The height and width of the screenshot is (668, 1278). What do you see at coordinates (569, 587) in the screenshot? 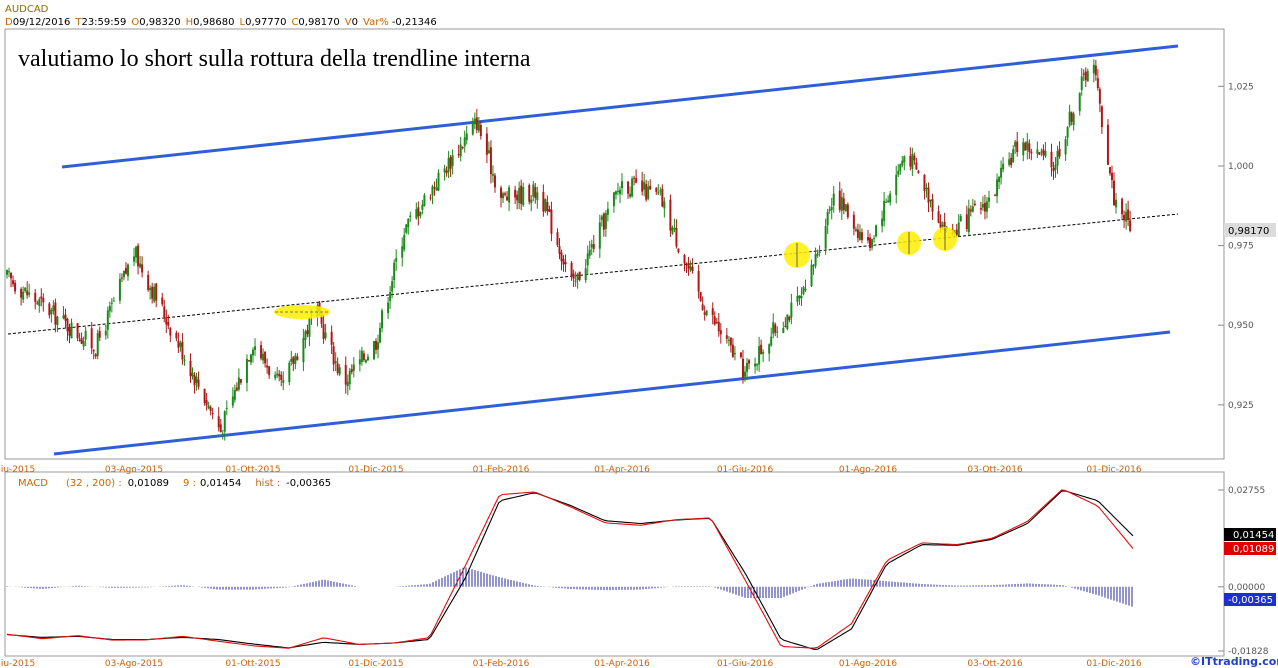
I see `macd-histogram` at bounding box center [569, 587].